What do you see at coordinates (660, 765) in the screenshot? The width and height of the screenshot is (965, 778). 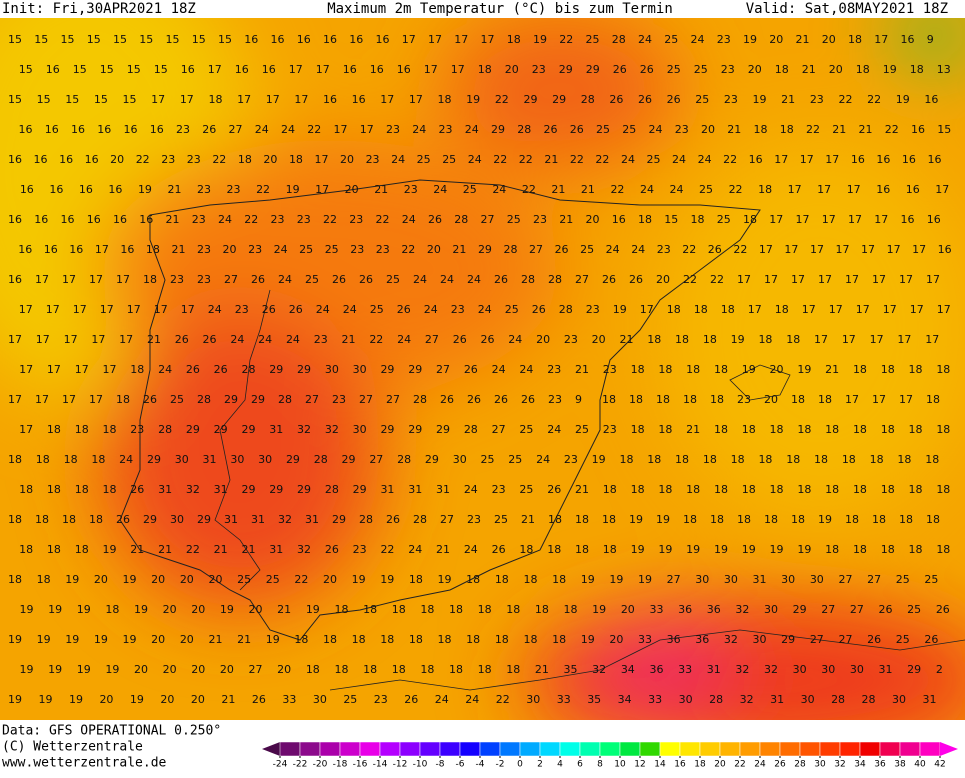 I see `colorbar-label: 14` at bounding box center [660, 765].